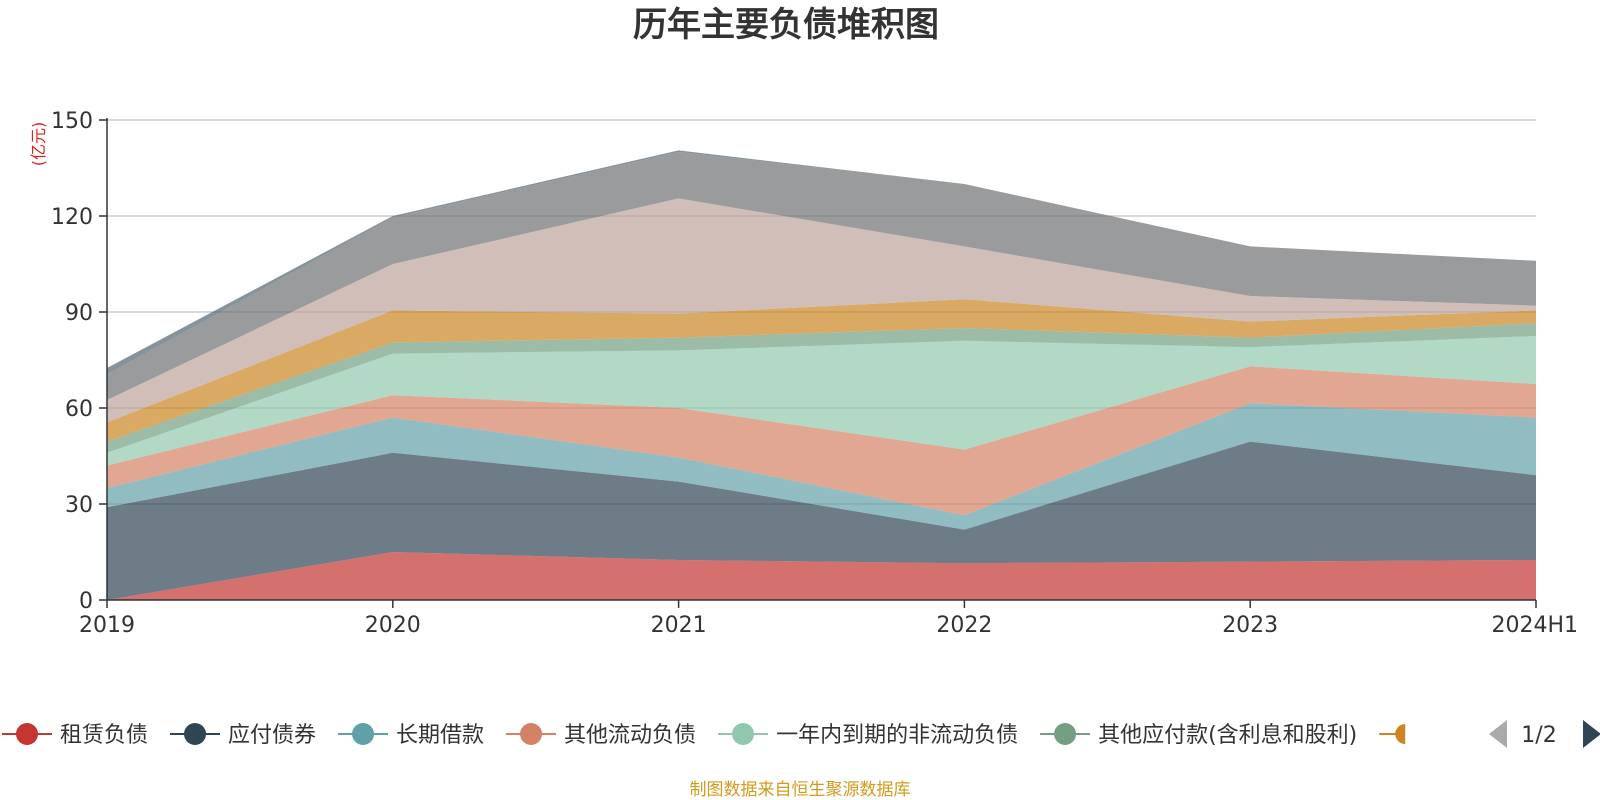  Describe the element at coordinates (1534, 625) in the screenshot. I see `x-tick-label: 2024H1` at that location.